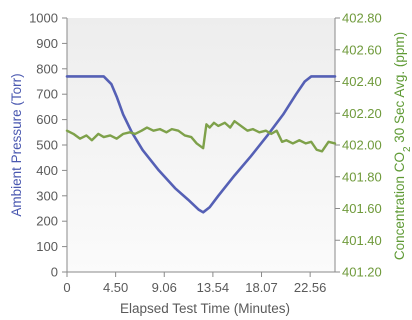 The image size is (412, 320). What do you see at coordinates (362, 18) in the screenshot?
I see `right-axis-tick-label: 402.80` at bounding box center [362, 18].